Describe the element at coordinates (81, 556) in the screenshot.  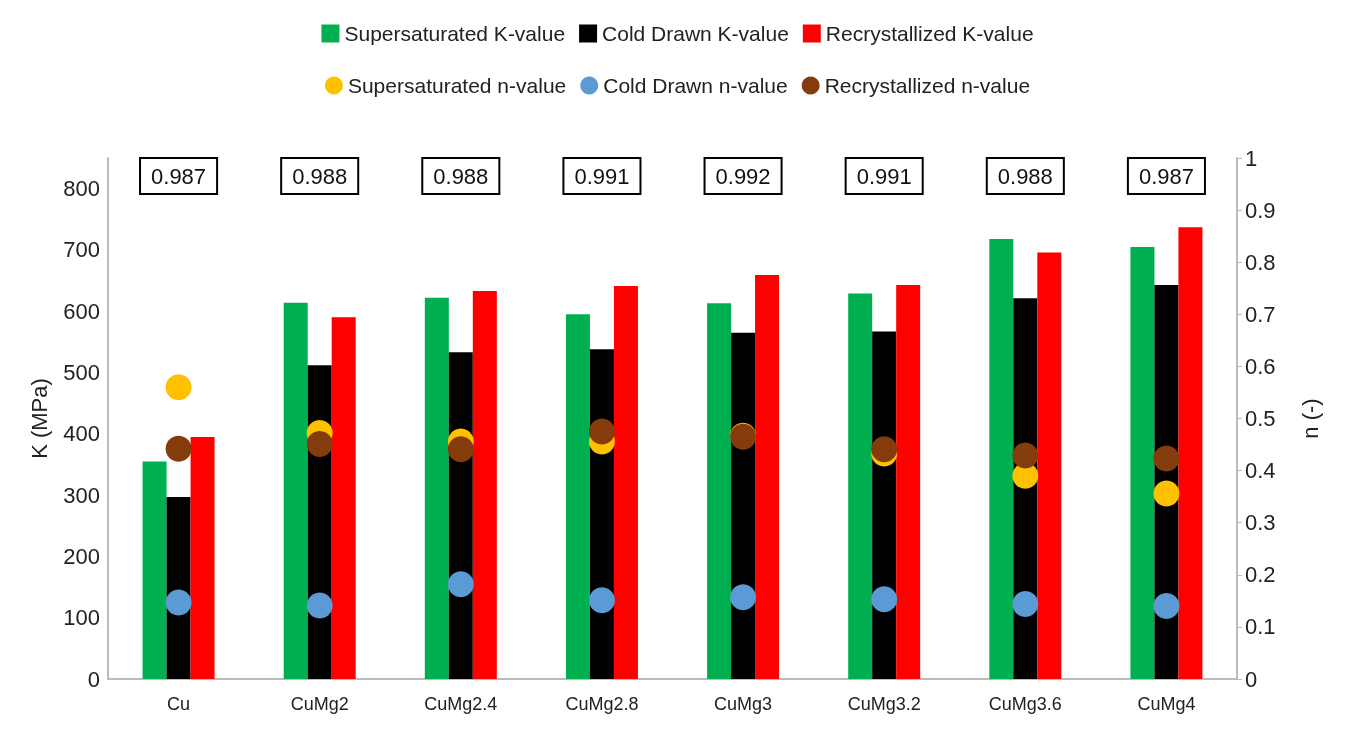
I see `y-tick-label: 200` at that location.